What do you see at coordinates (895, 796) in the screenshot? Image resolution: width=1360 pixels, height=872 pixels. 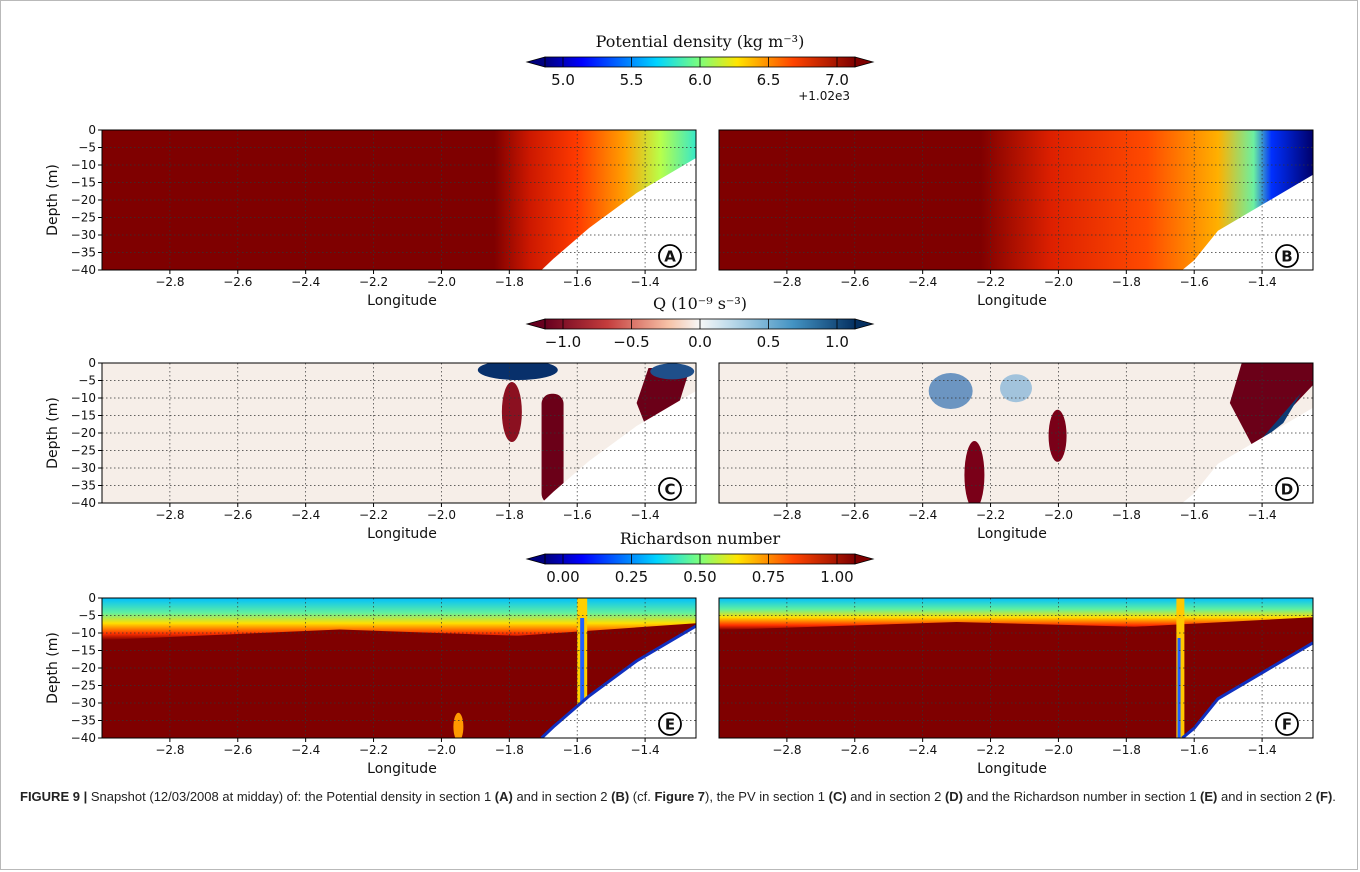 I see `caption-text-part: and in section 2` at bounding box center [895, 796].